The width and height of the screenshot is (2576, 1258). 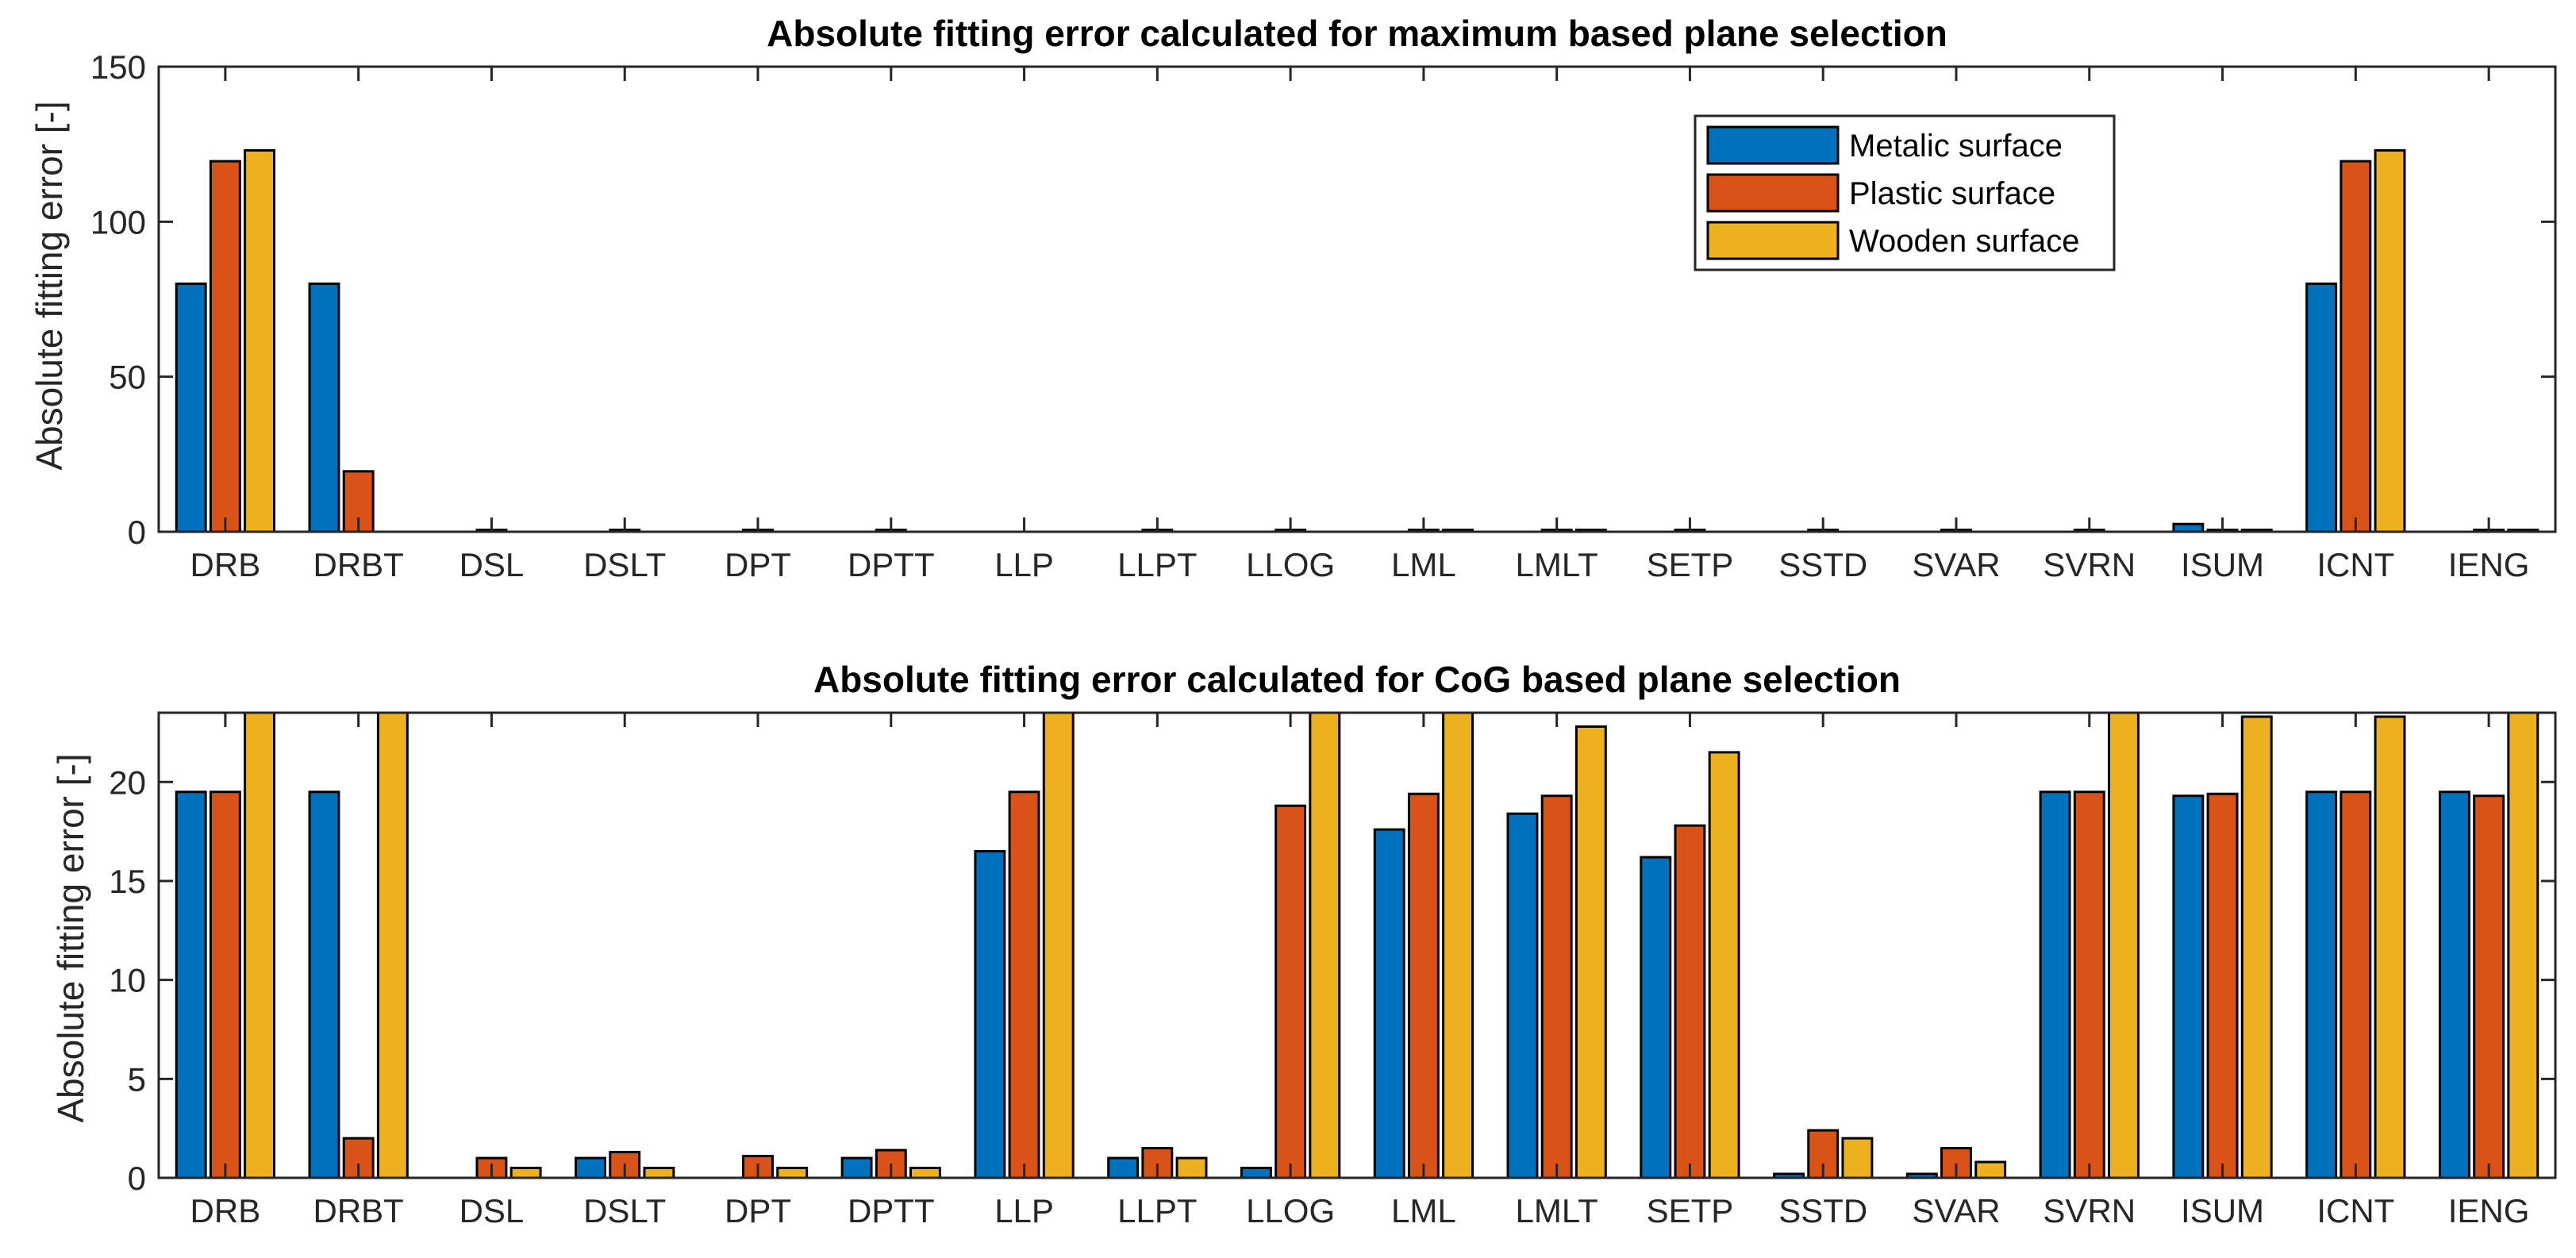 I want to click on y-axis-label-bottom: Absolute fitting error [-], so click(x=70, y=938).